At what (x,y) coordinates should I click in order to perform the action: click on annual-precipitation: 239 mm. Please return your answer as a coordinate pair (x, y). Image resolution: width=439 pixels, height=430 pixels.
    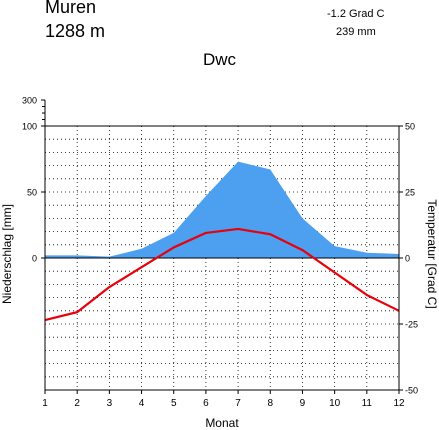
    Looking at the image, I should click on (356, 32).